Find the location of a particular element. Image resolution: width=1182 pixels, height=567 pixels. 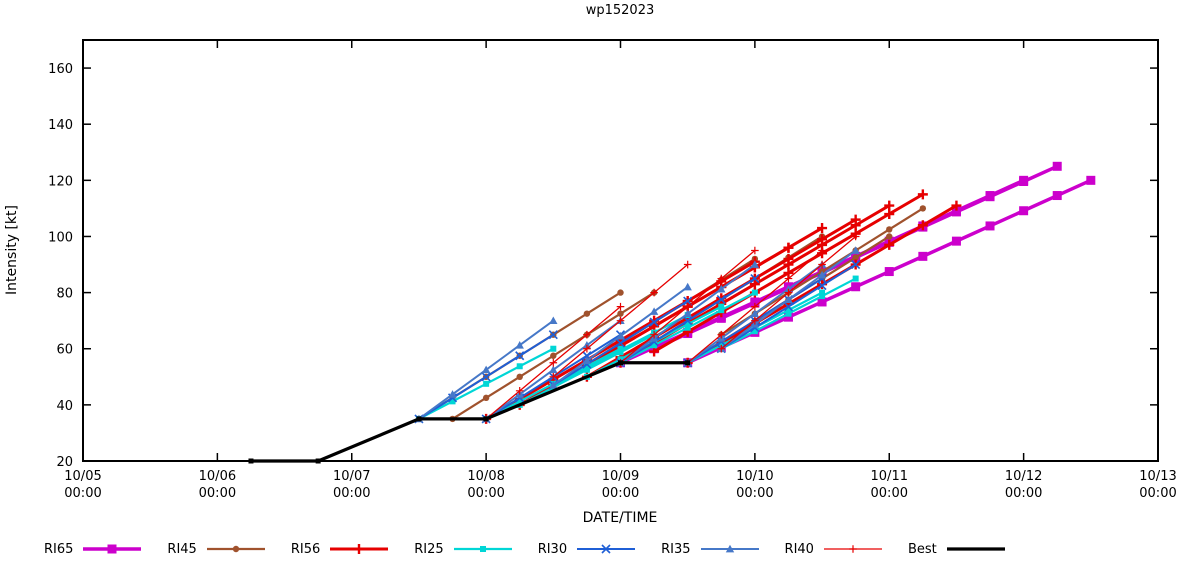

chart-title: wp152023 is located at coordinates (620, 10).